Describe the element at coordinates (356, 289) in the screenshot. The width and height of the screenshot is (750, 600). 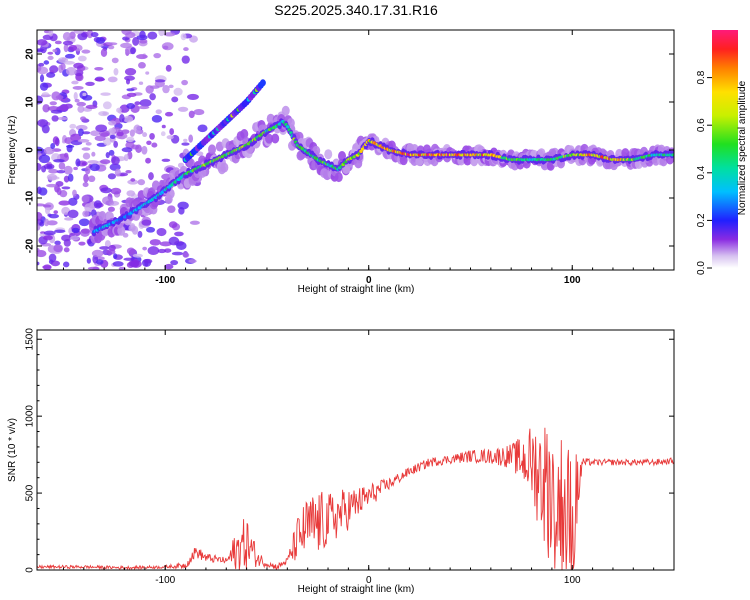
I see `spectrogram-xlabel: Height of straight line (km)` at that location.